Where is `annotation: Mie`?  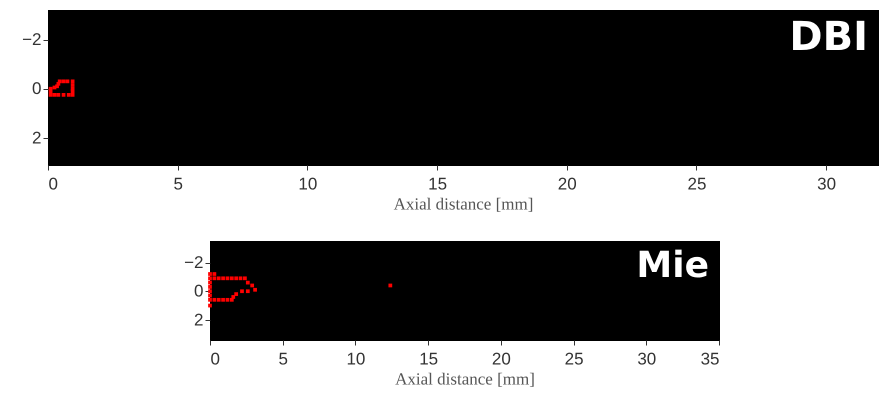 annotation: Mie is located at coordinates (672, 265).